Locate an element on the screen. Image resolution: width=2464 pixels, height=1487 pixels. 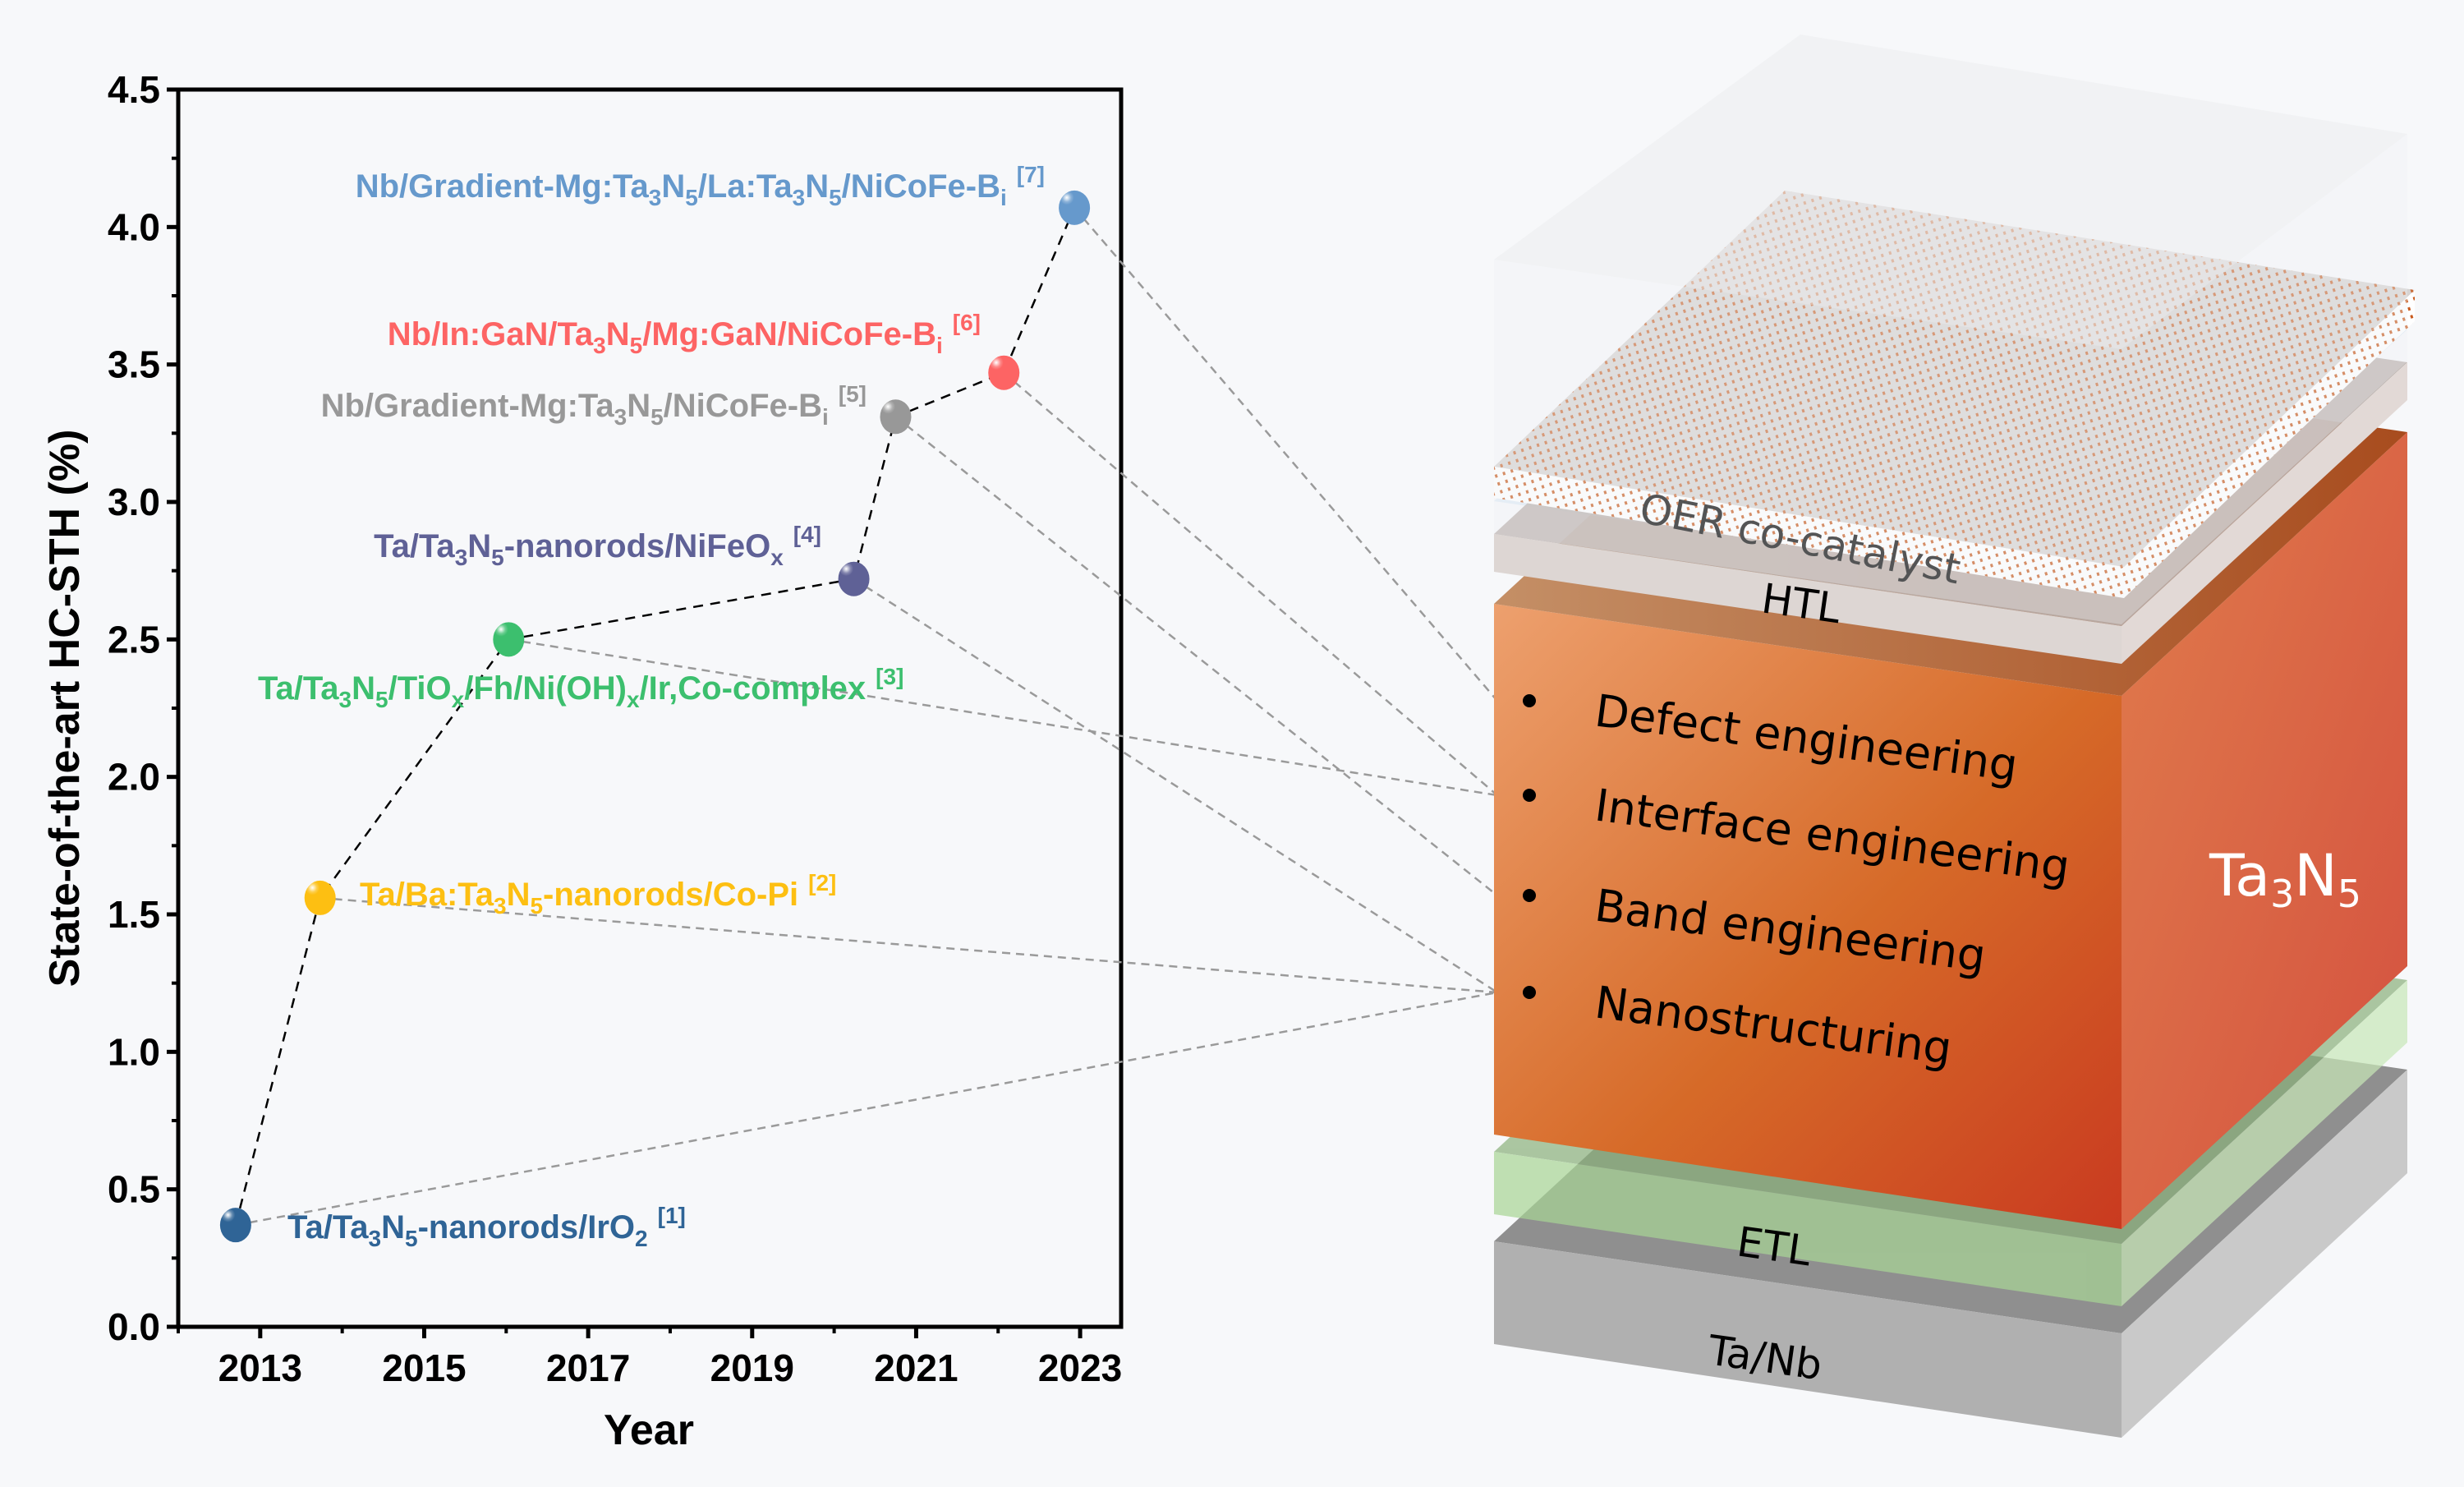
label-part: /Mg:GaN/NiCoFe-B is located at coordinates (789, 334).